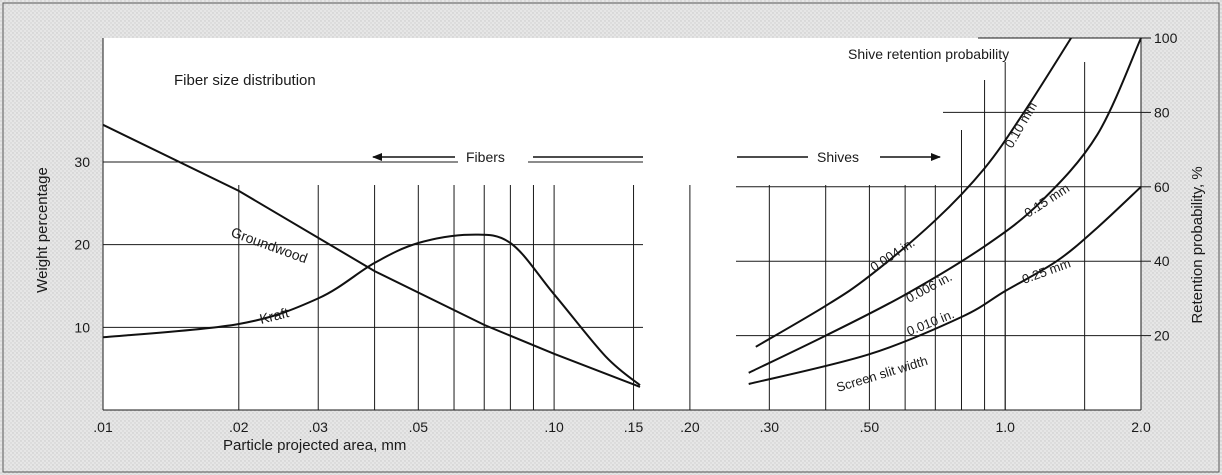 This screenshot has height=475, width=1222. I want to click on kraft-label: Kraft, so click(274, 315).